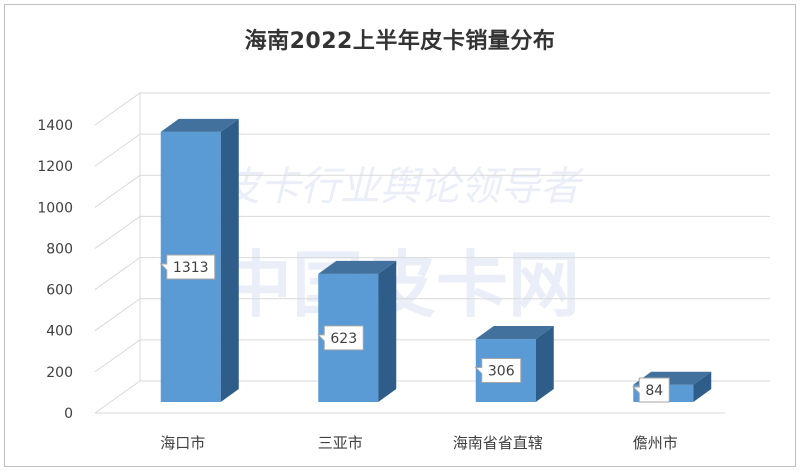  I want to click on data-label: 1313, so click(187, 267).